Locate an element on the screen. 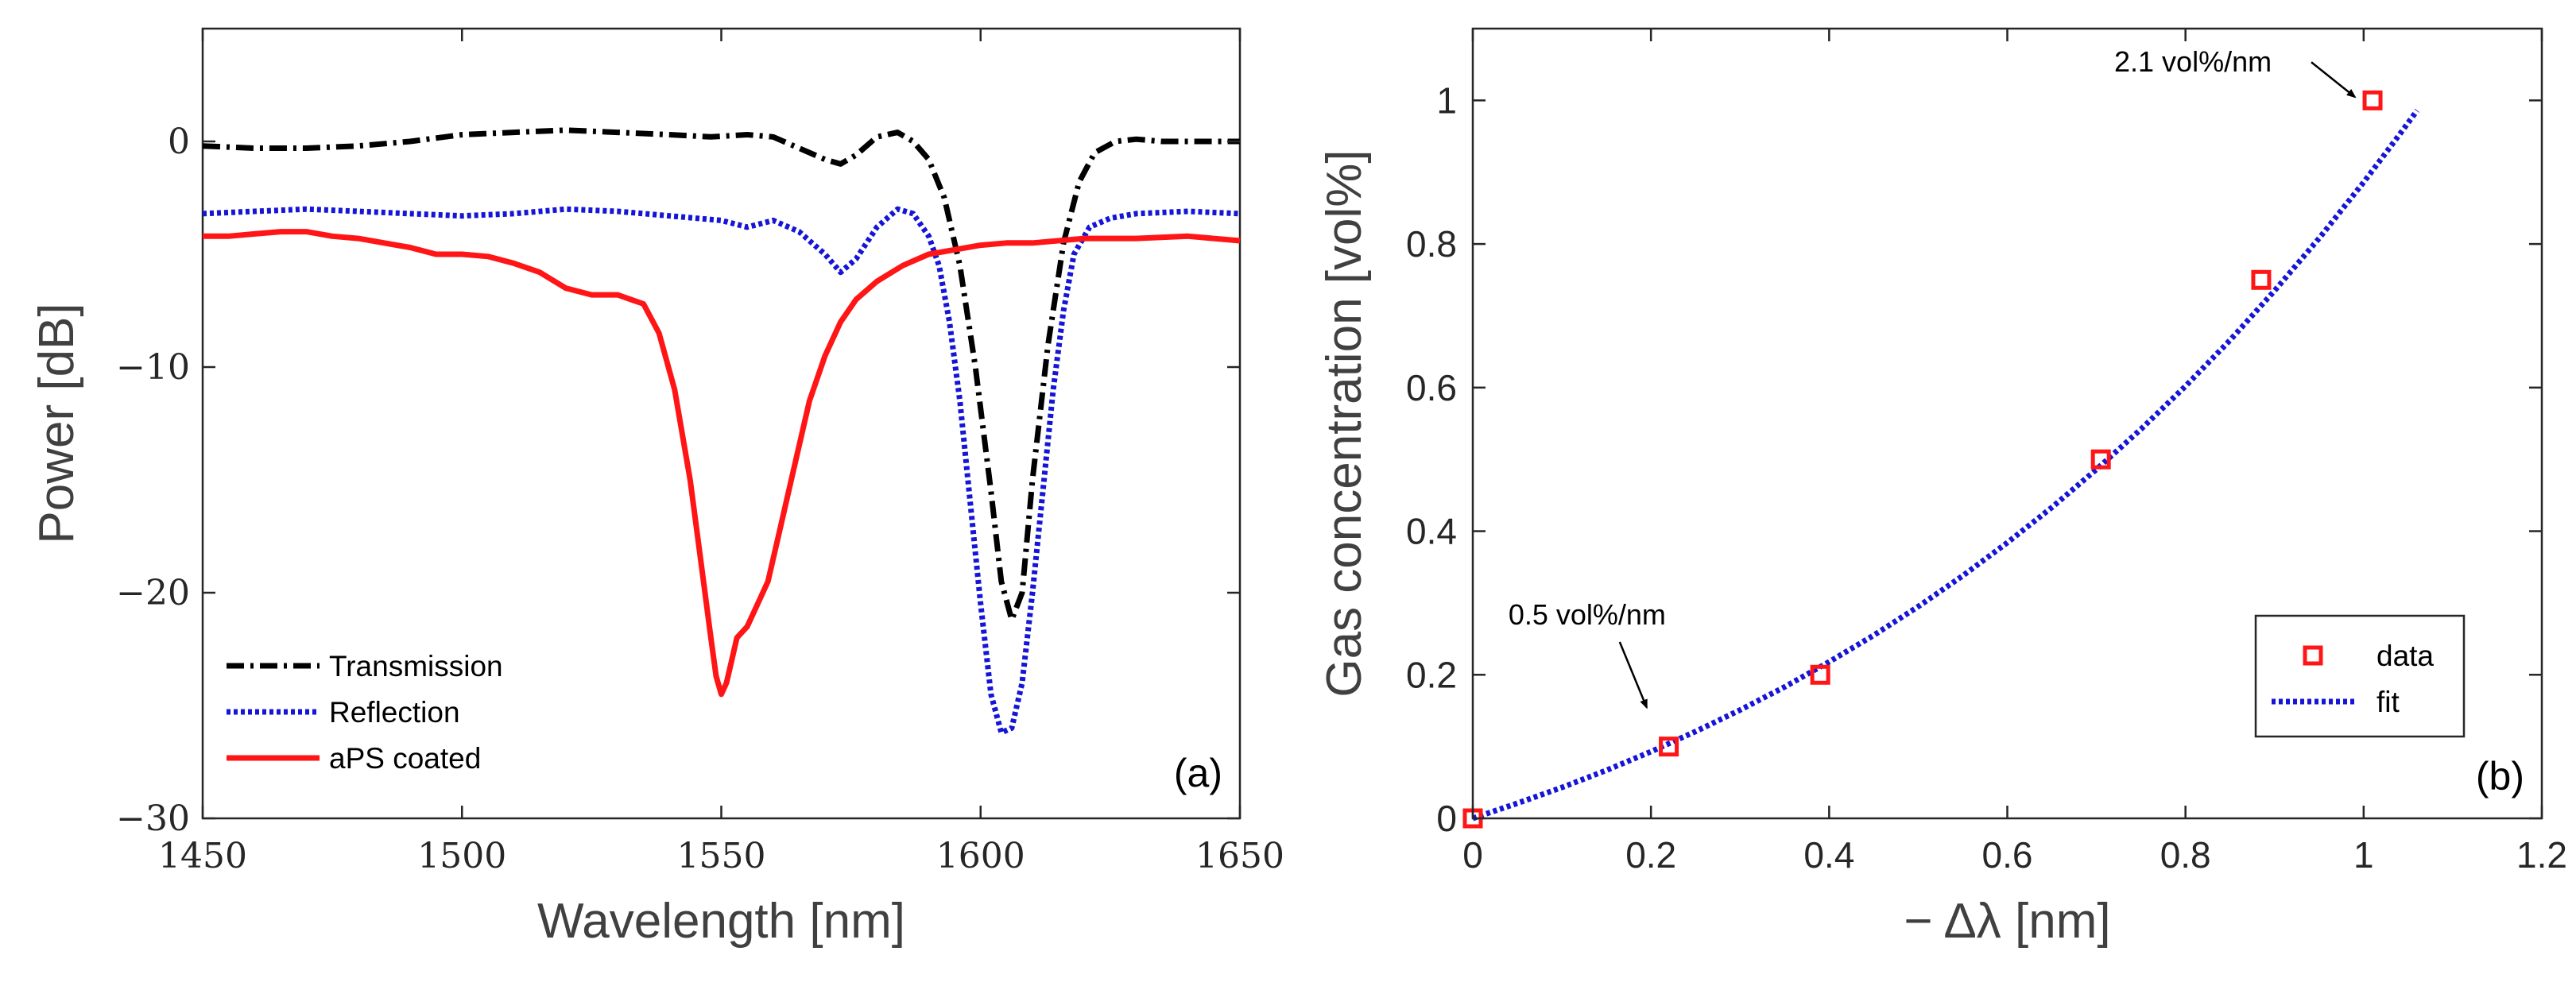 This screenshot has height=986, width=2576. panel-a-legend: Transmission Reflection aPS coated is located at coordinates (365, 712).